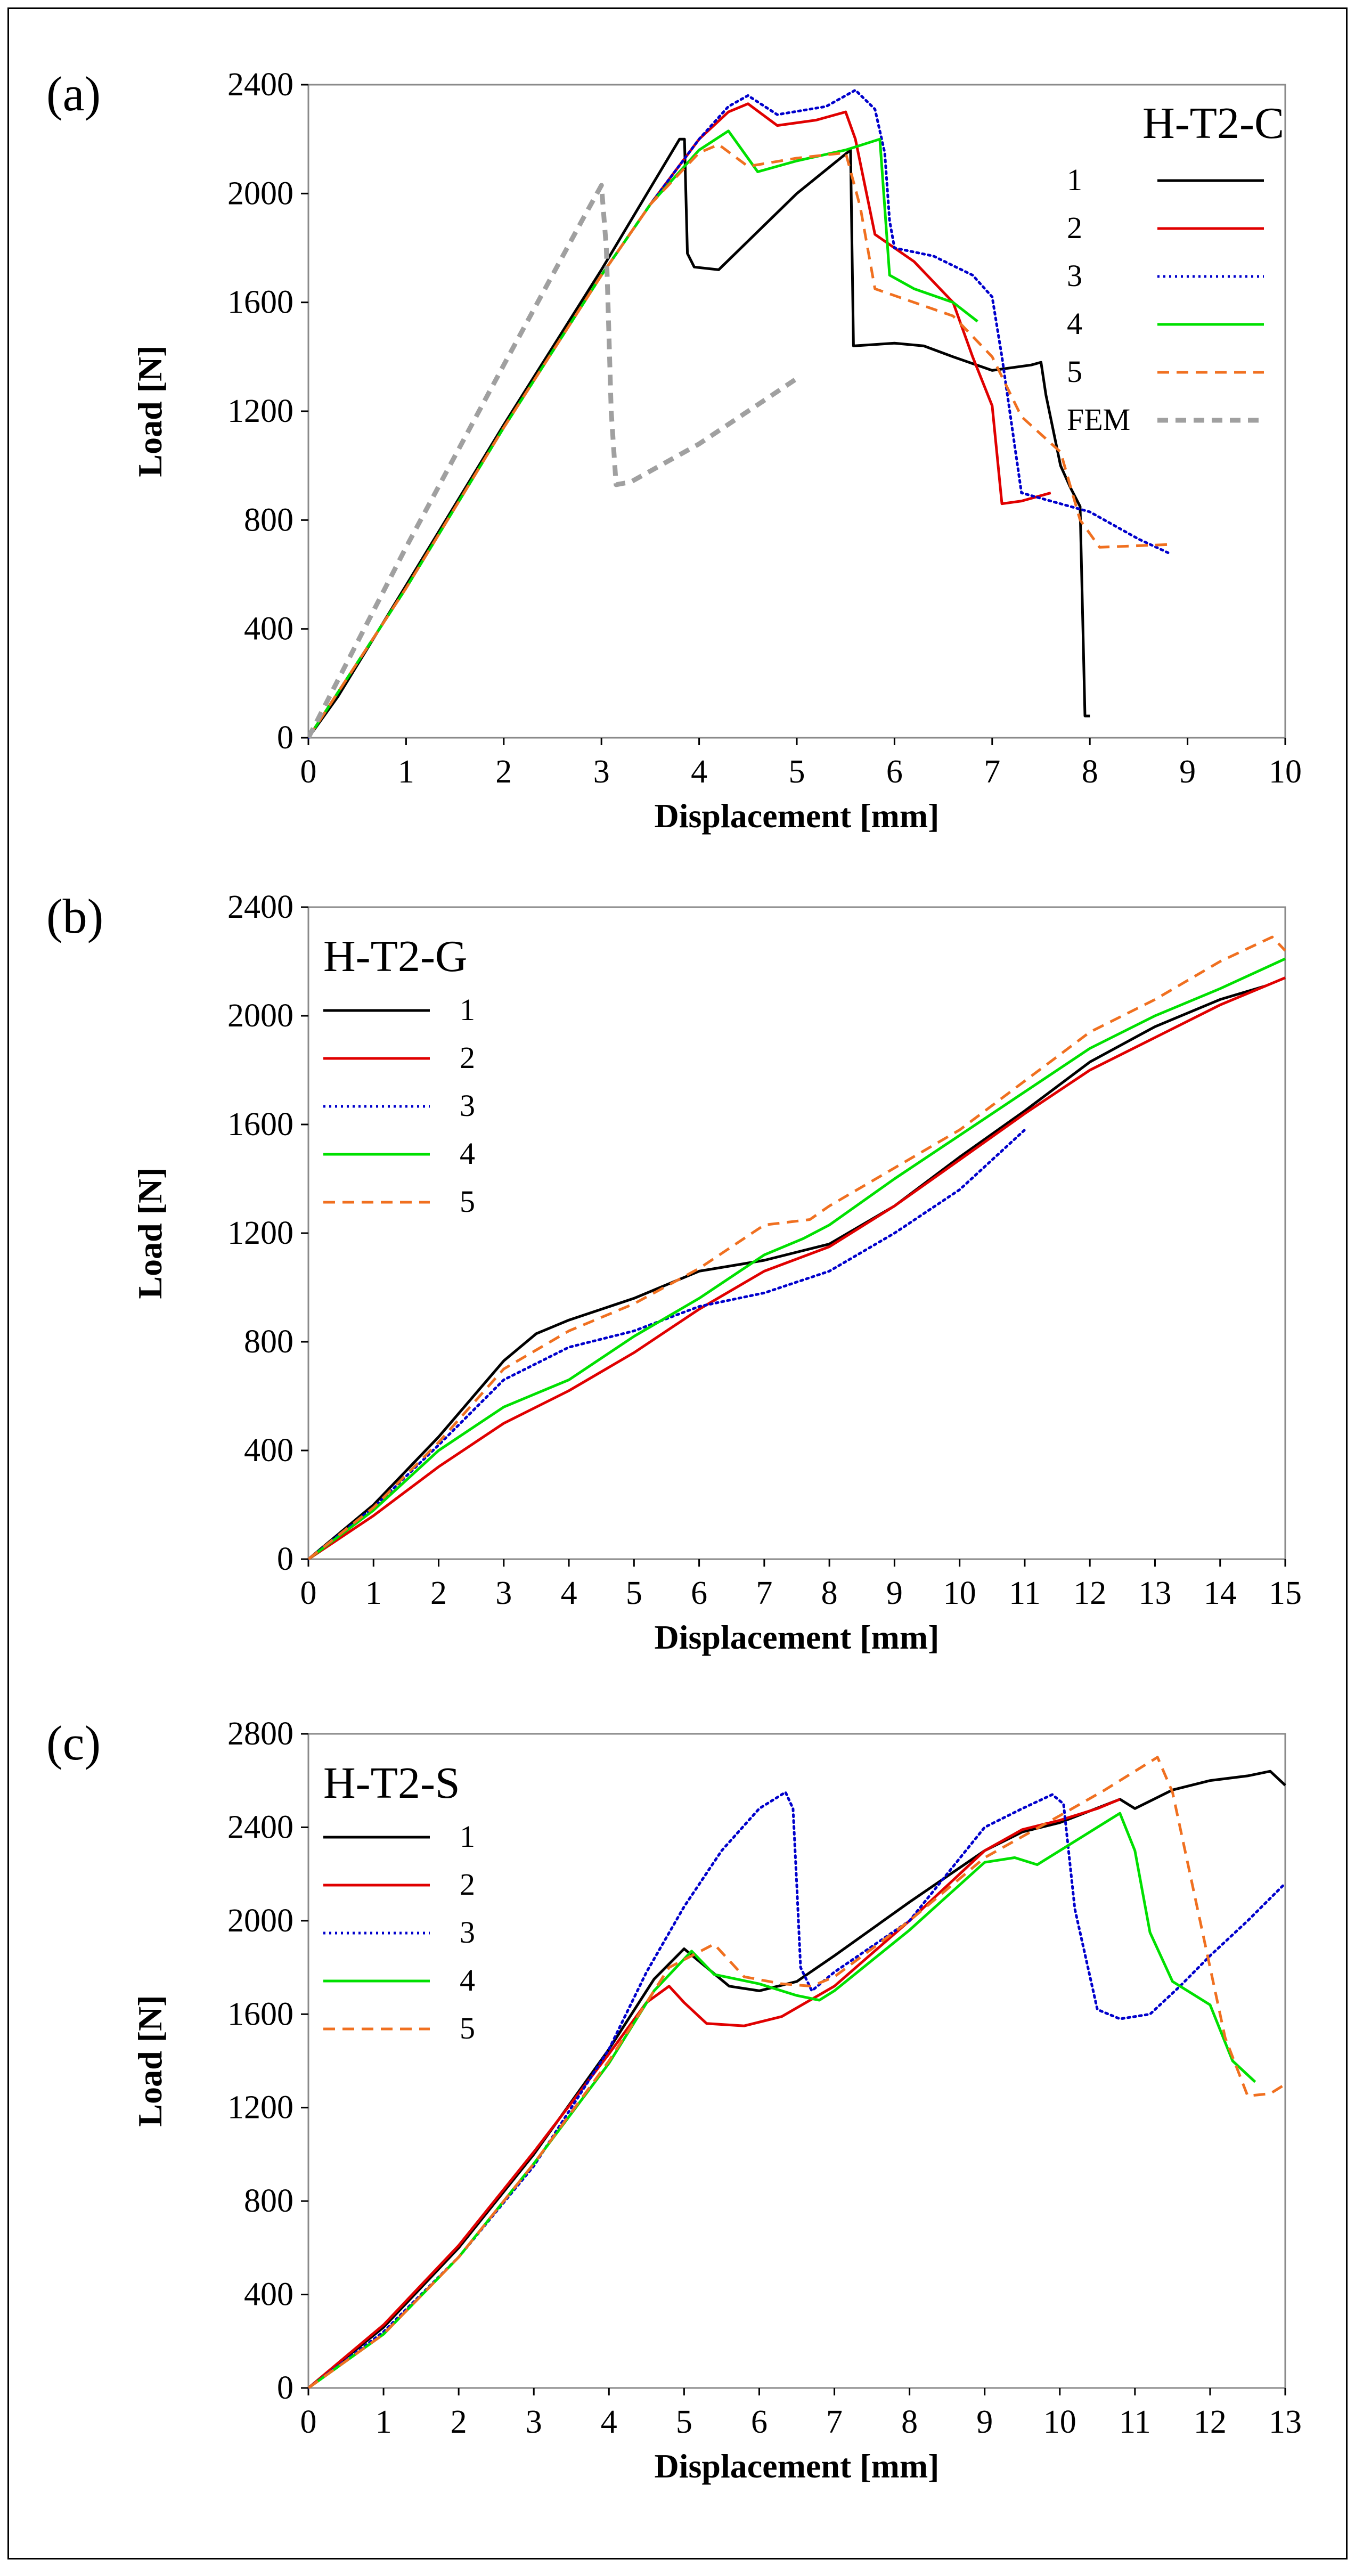 The width and height of the screenshot is (1355, 2576). I want to click on legend: H-T2-G 1 2 3 4 5, so click(399, 1075).